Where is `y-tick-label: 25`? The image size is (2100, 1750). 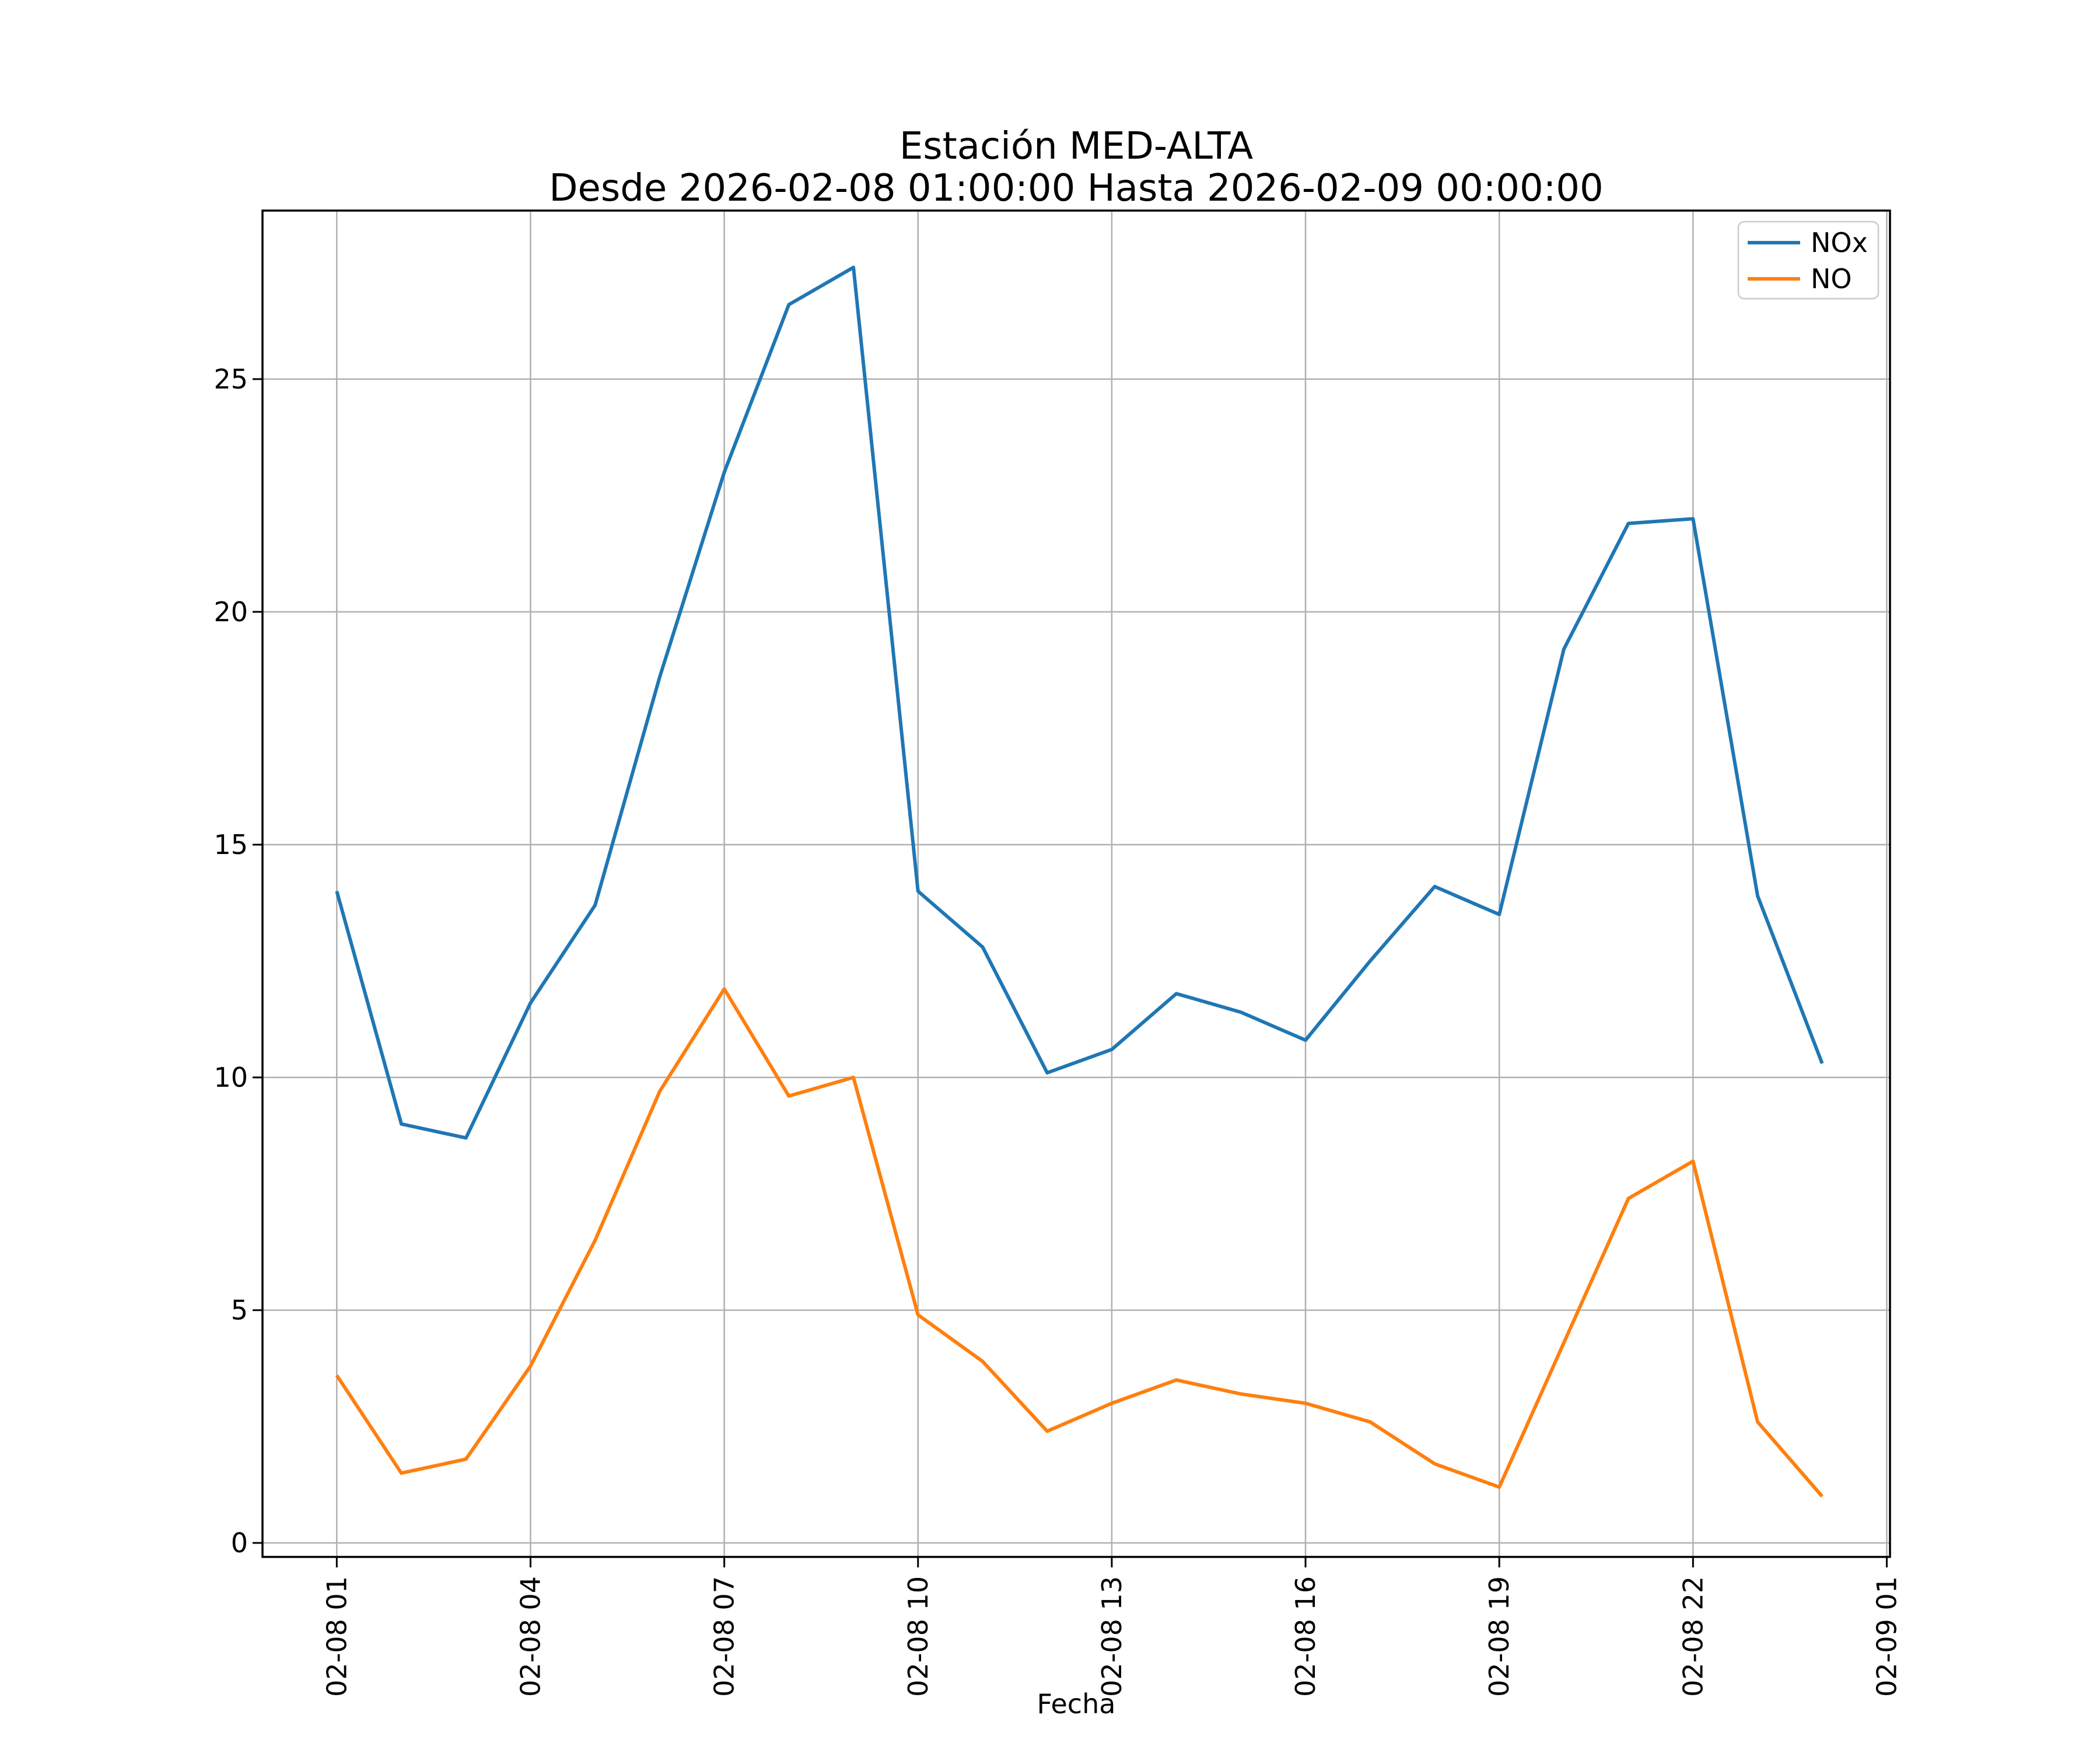 y-tick-label: 25 is located at coordinates (231, 379).